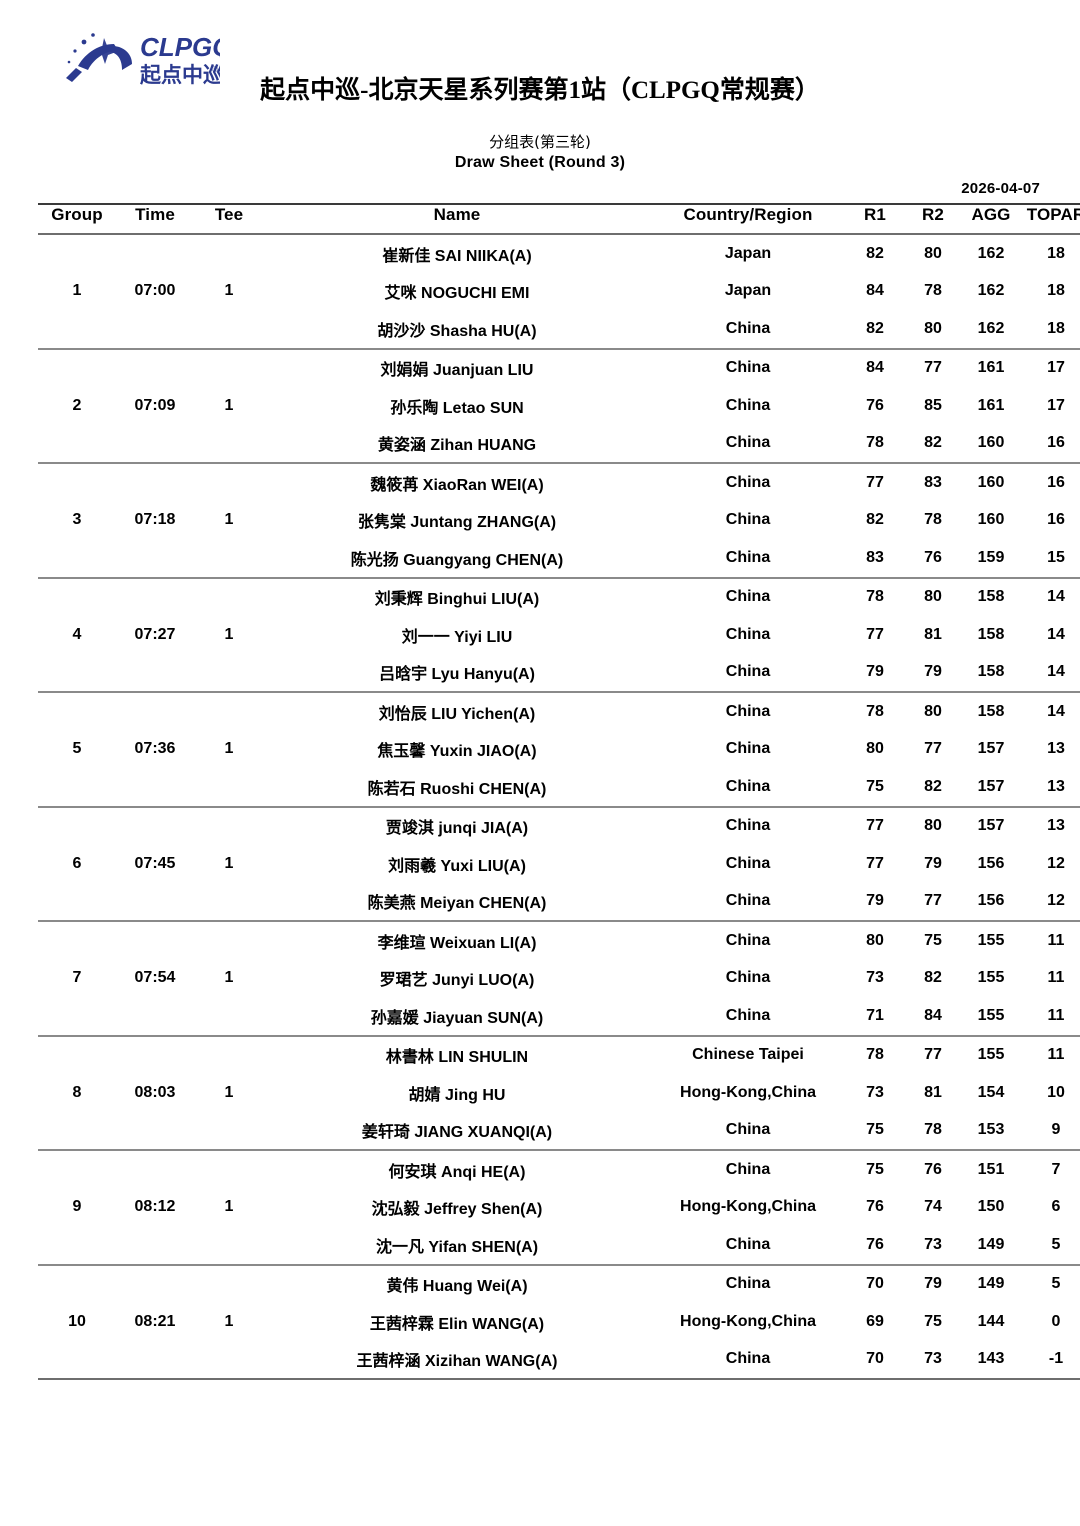 This screenshot has height=1526, width=1080. What do you see at coordinates (991, 1015) in the screenshot?
I see `cell-agg: 155` at bounding box center [991, 1015].